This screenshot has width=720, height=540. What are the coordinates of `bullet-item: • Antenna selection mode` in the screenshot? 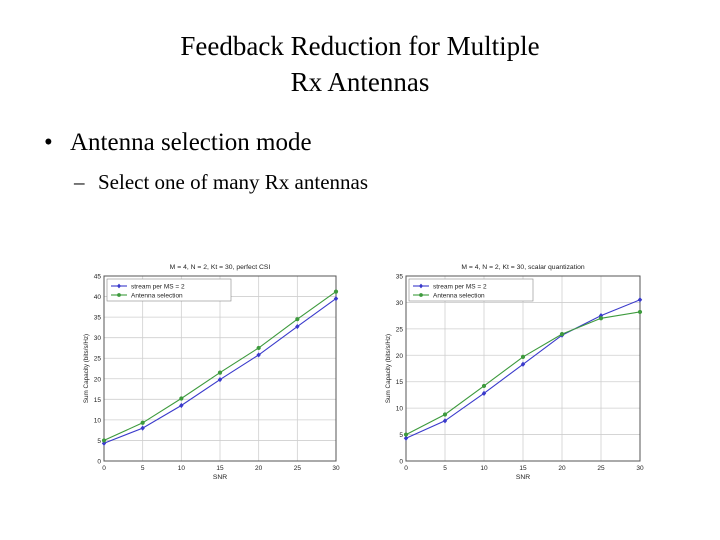 It's located at (178, 143).